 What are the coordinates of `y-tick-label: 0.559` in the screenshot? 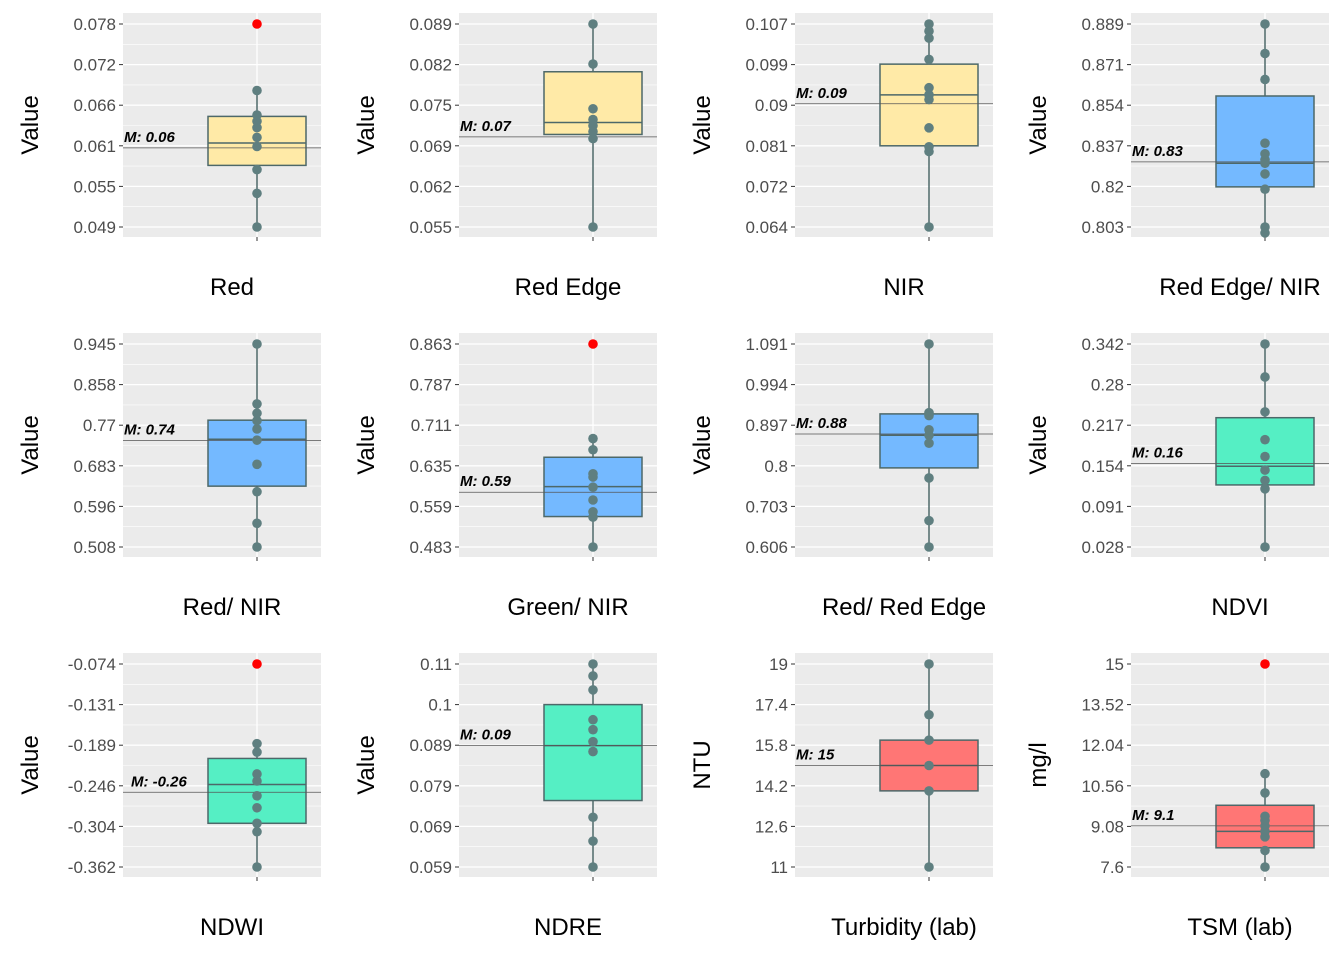 It's located at (430, 506).